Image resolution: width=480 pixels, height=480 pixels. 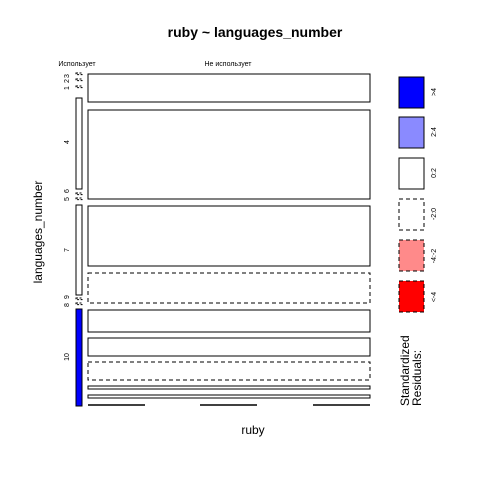 I want to click on column-uses, so click(x=79, y=239).